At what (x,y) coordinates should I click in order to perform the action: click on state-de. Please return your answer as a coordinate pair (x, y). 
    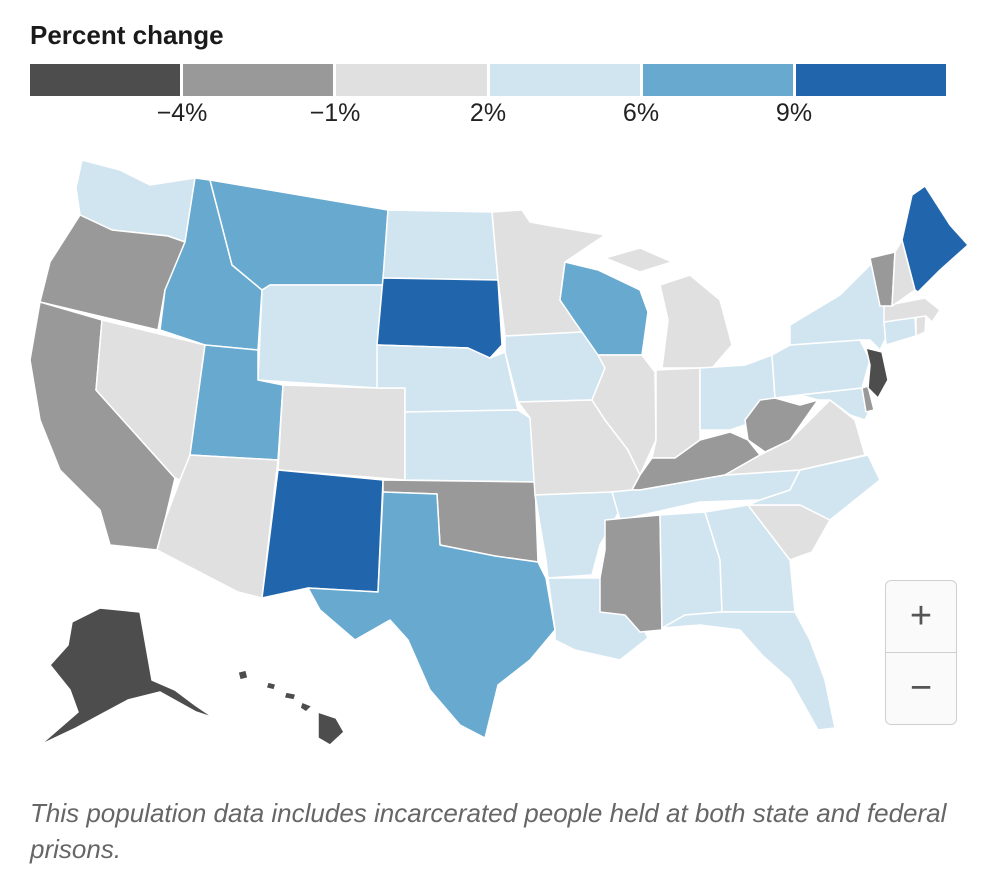
    Looking at the image, I should click on (868, 399).